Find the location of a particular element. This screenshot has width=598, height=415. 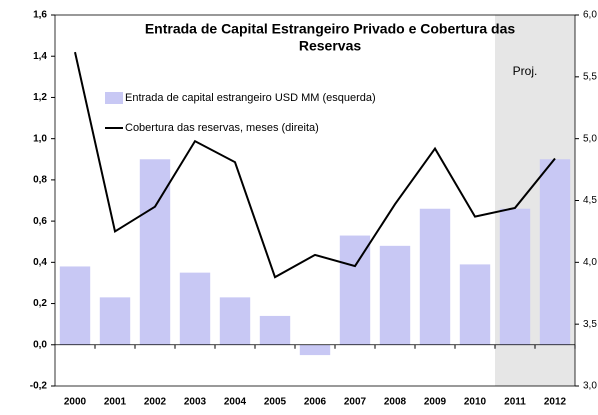

y-tick-label: 0,2 is located at coordinates (40, 303).